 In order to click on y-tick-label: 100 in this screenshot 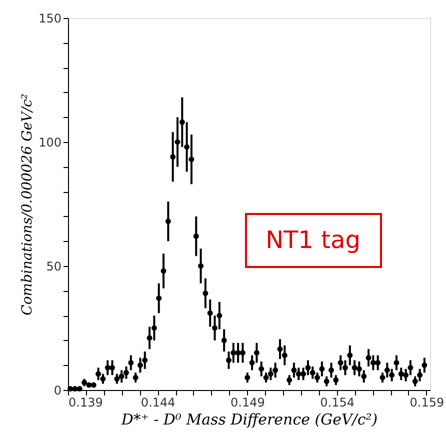, I will do `click(50, 143)`.